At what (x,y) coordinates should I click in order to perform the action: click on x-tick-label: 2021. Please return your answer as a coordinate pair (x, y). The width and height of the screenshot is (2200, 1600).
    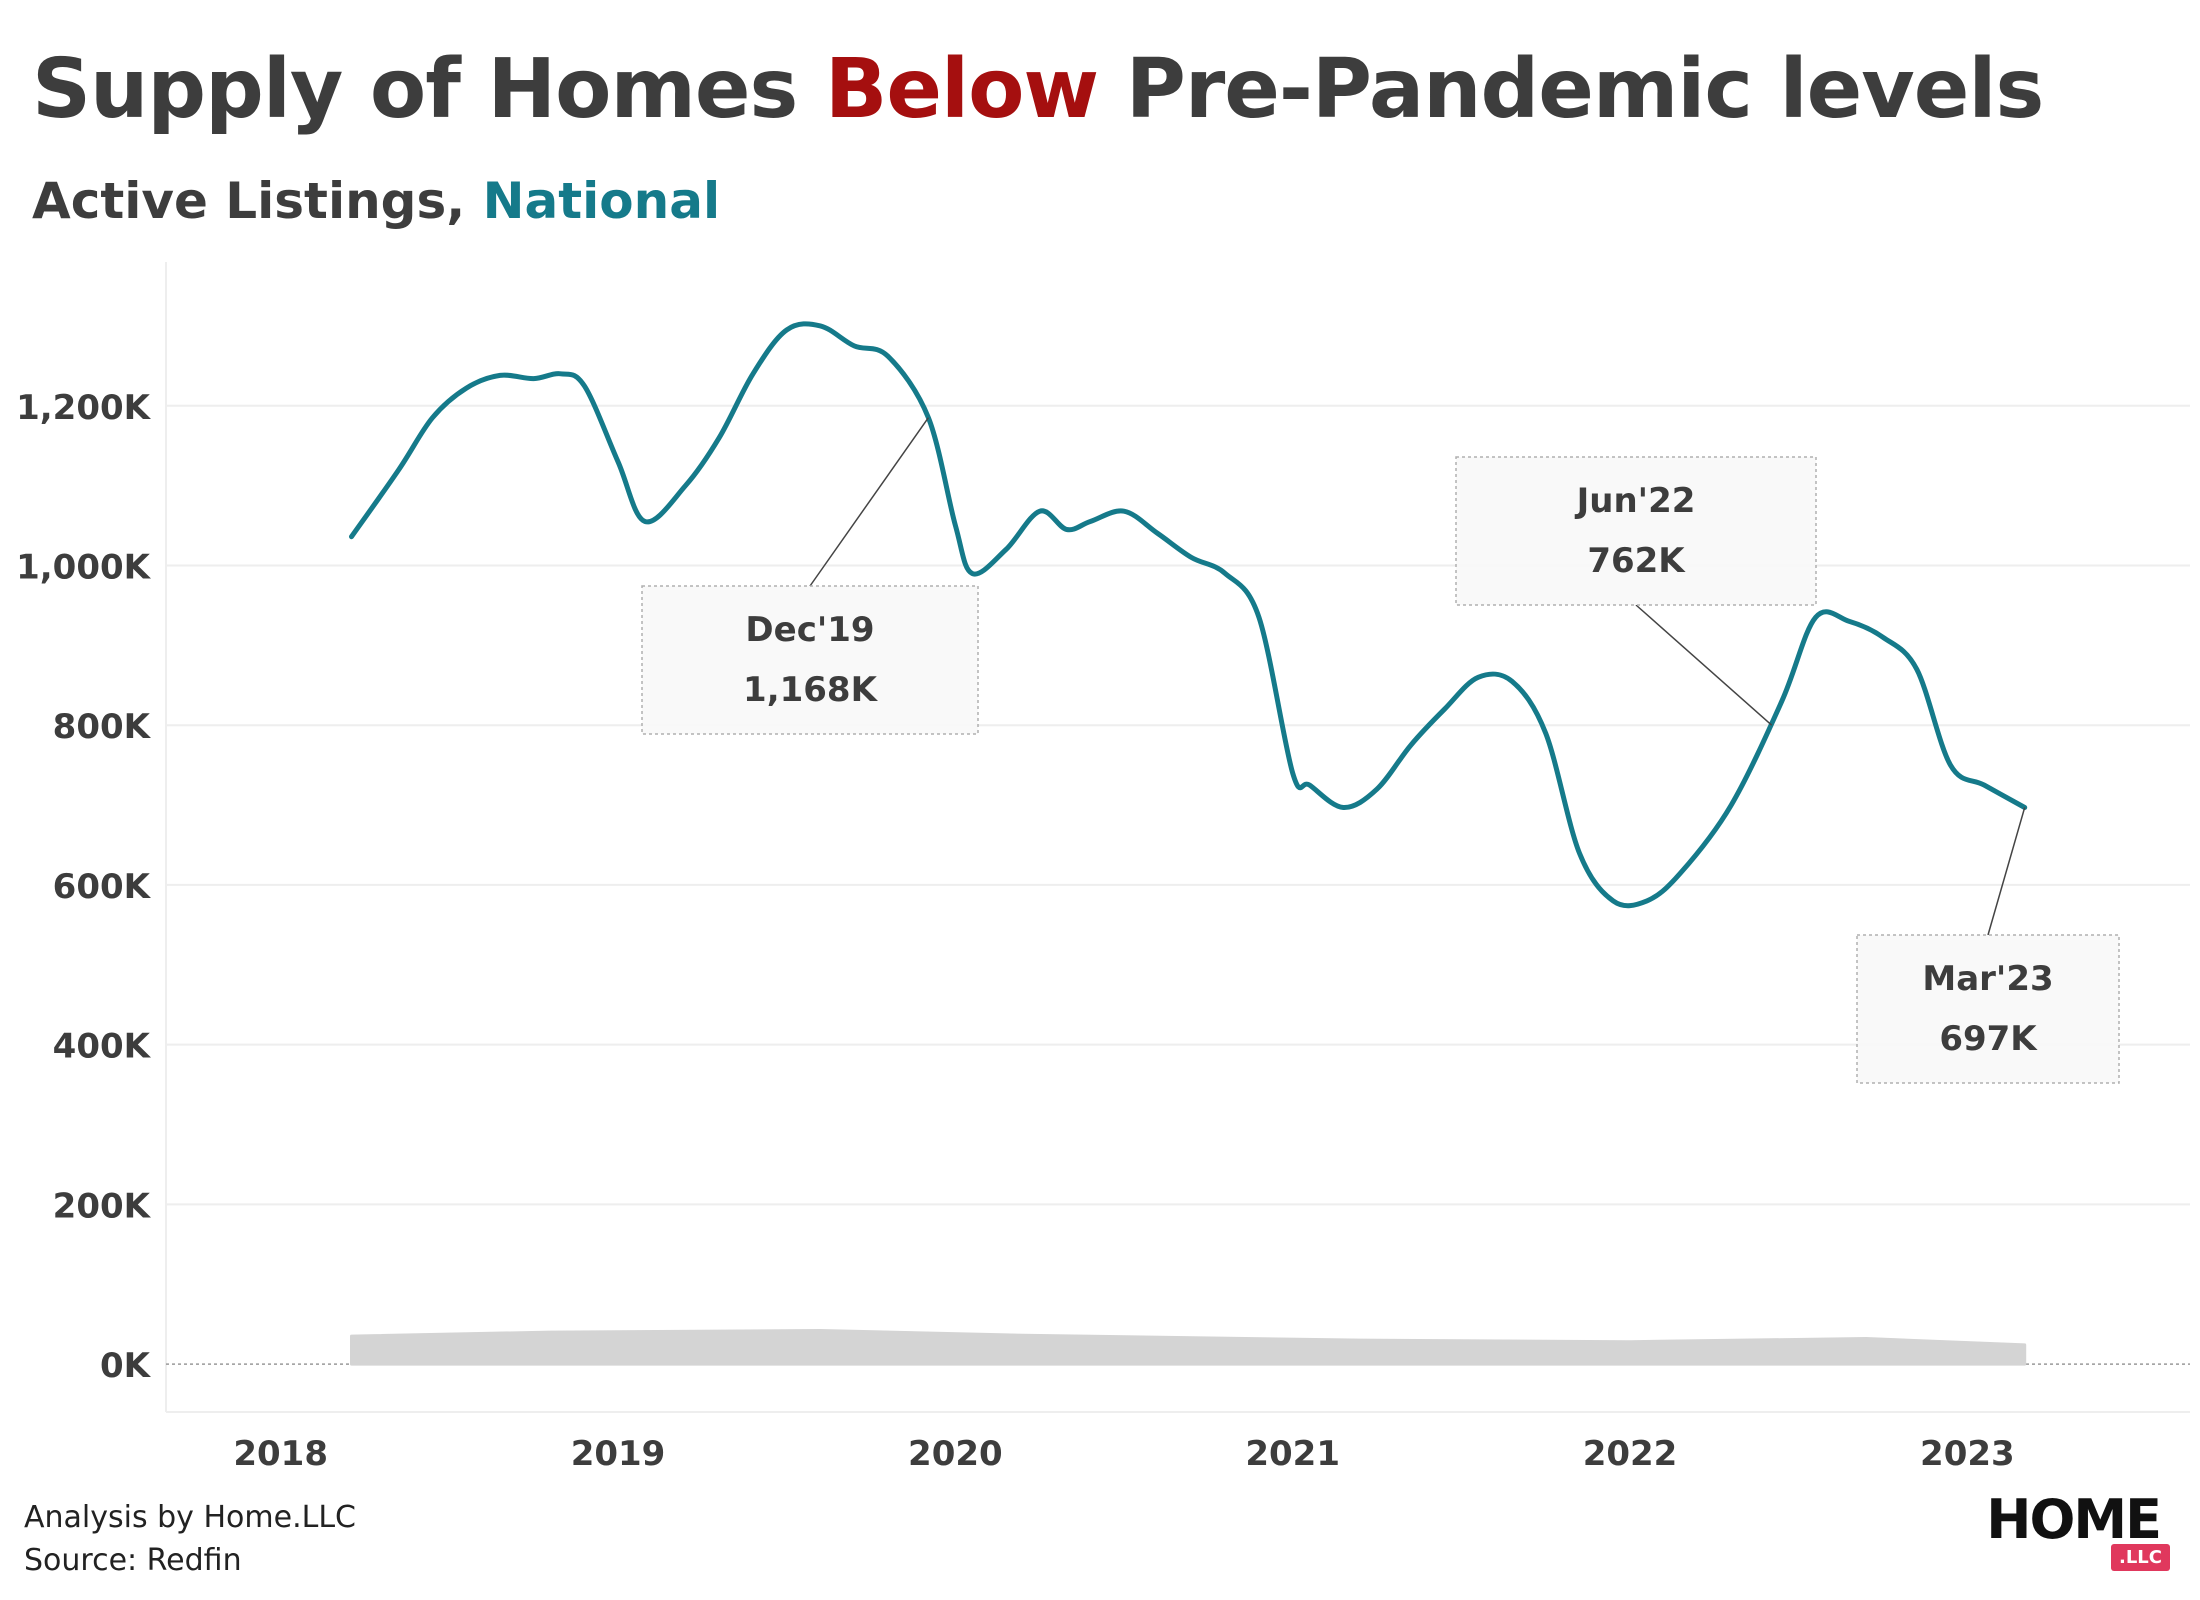
    Looking at the image, I should click on (1292, 1454).